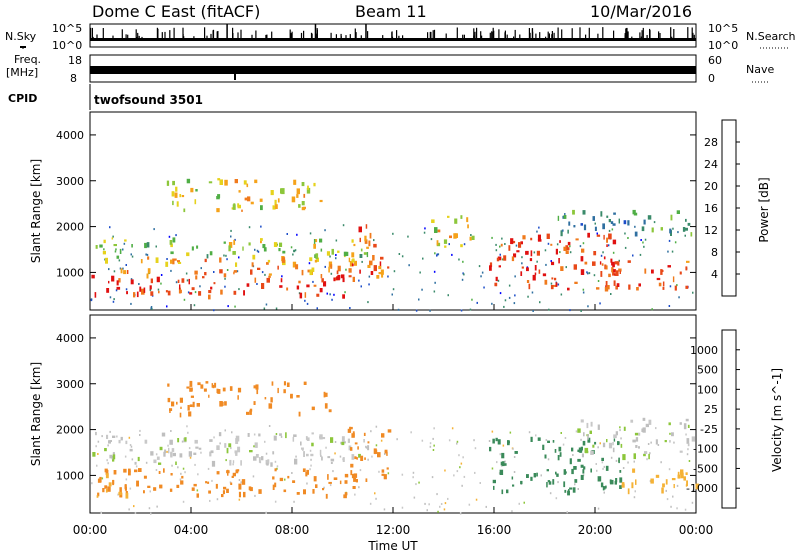 This screenshot has width=800, height=554. What do you see at coordinates (22, 98) in the screenshot?
I see `cpid-label: CPID` at bounding box center [22, 98].